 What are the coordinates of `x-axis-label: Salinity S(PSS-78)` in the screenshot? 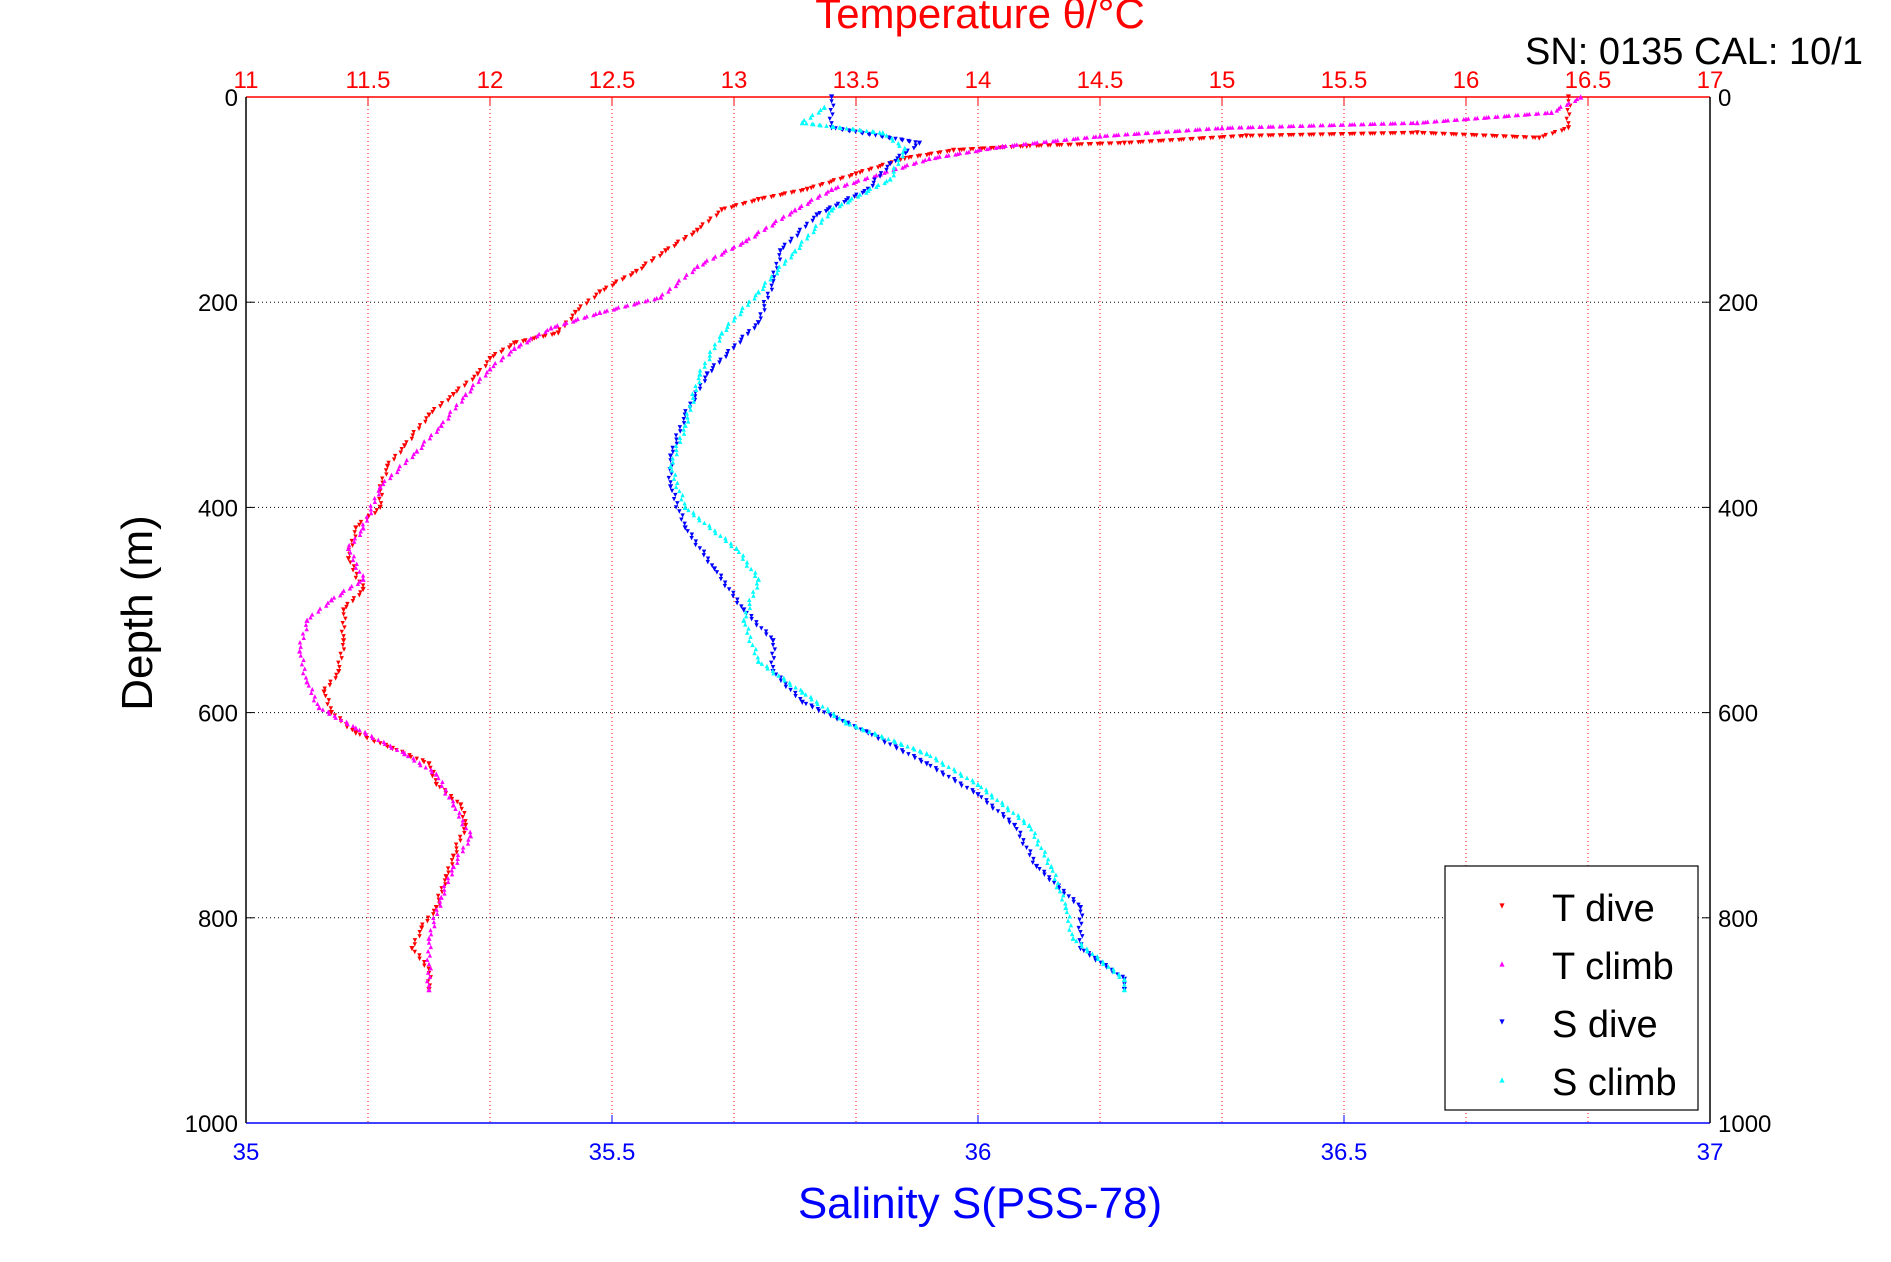 It's located at (980, 1203).